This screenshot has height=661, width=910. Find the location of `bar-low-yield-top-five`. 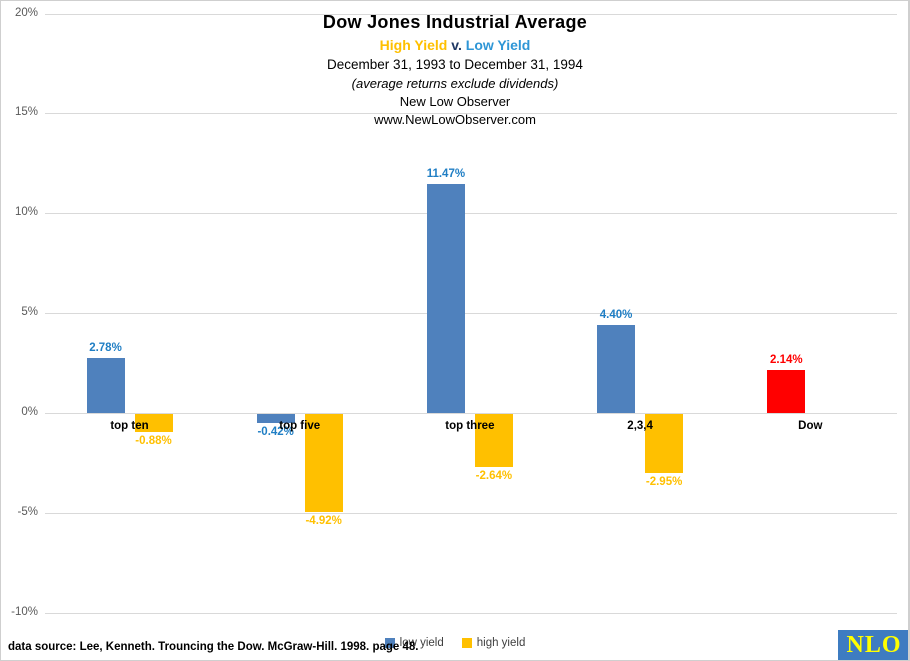

bar-low-yield-top-five is located at coordinates (275, 418).